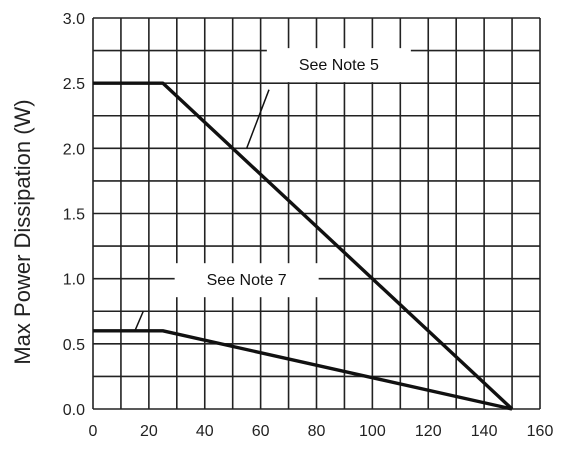 Image resolution: width=565 pixels, height=460 pixels. I want to click on y-tick-label: 2.0, so click(74, 149).